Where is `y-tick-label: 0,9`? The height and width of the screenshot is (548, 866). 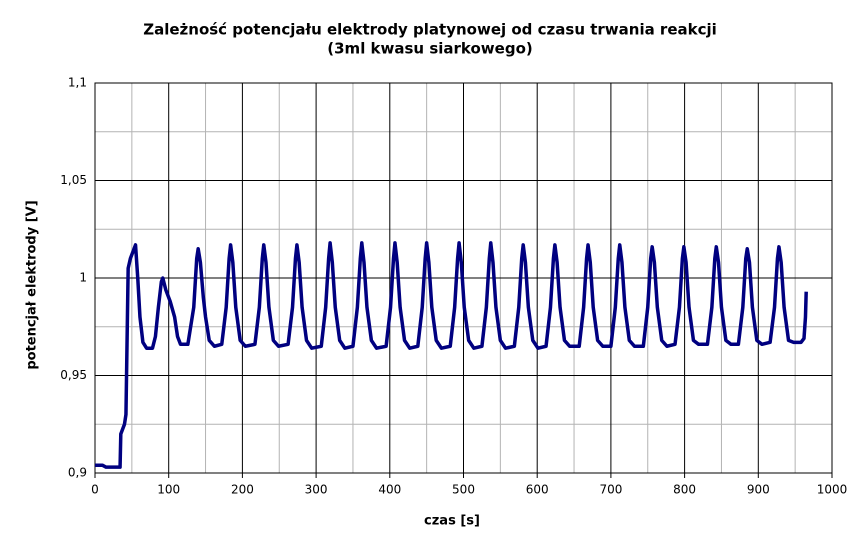 y-tick-label: 0,9 is located at coordinates (77, 473).